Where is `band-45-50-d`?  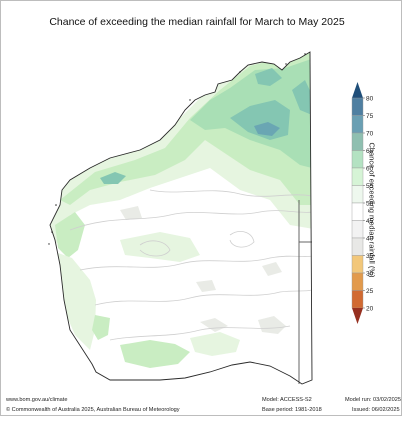 band-45-50-d is located at coordinates (272, 269).